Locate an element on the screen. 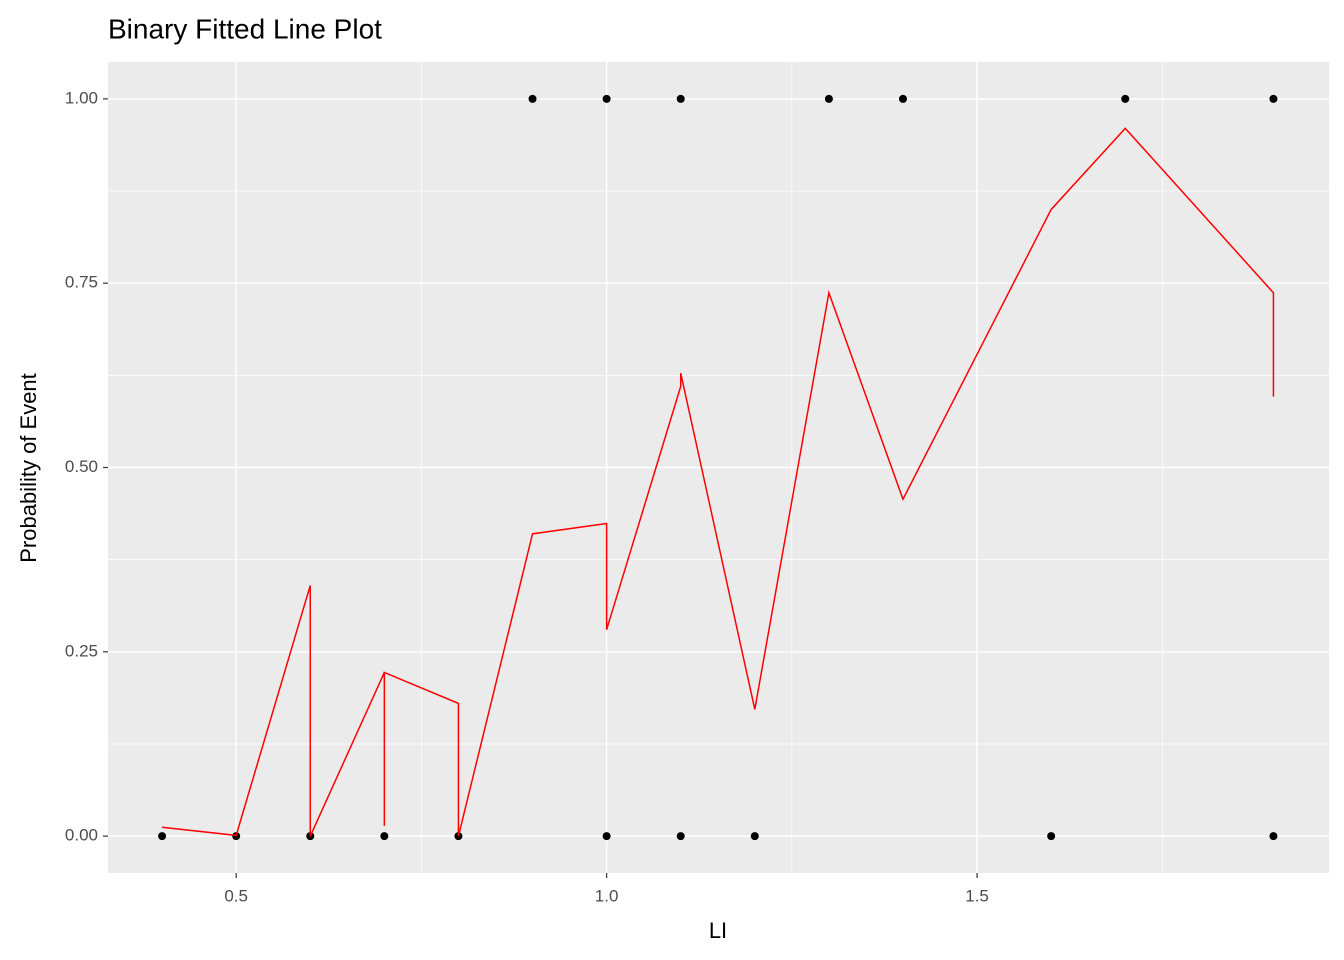 The image size is (1344, 960). x-tick-label: 0.5 is located at coordinates (236, 895).